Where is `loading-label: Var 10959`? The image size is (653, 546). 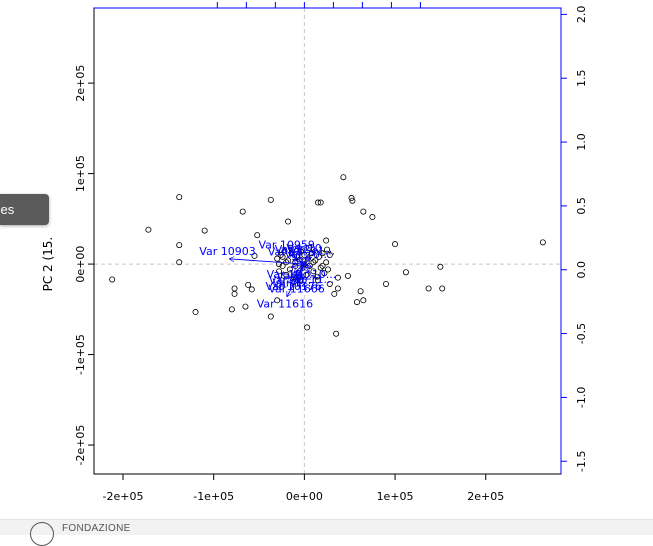 loading-label: Var 10959 is located at coordinates (286, 244).